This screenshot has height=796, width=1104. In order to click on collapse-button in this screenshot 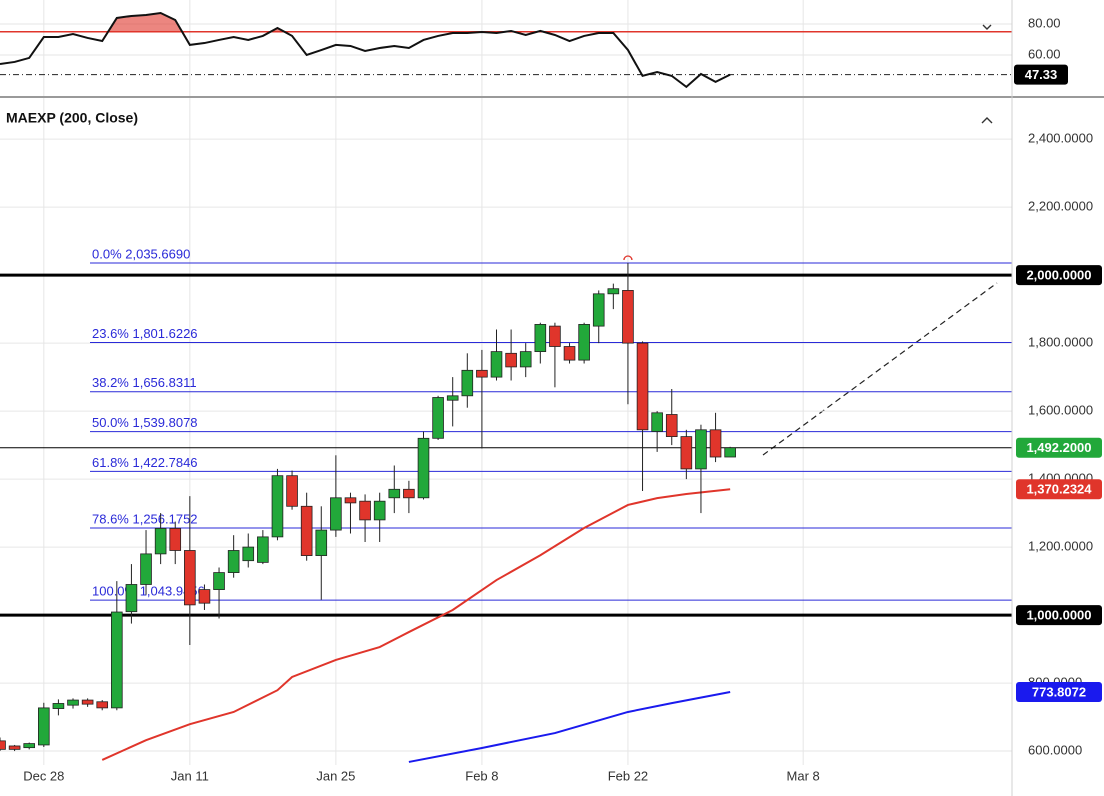, I will do `click(987, 120)`.